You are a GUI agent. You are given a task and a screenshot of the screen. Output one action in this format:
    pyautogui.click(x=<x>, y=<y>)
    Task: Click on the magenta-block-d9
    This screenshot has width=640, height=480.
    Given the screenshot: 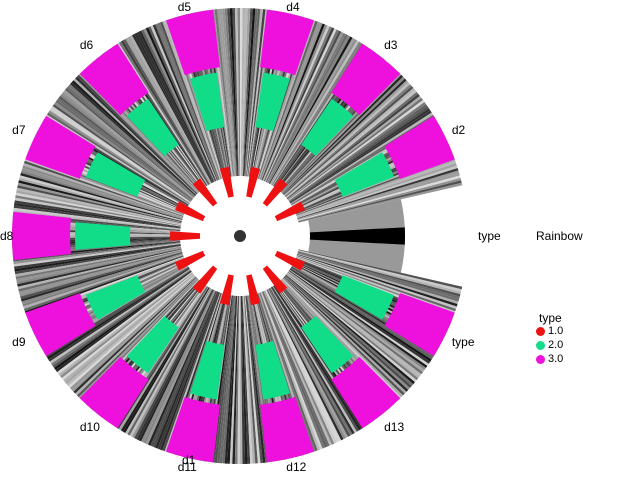 What is the action you would take?
    pyautogui.click(x=60, y=325)
    